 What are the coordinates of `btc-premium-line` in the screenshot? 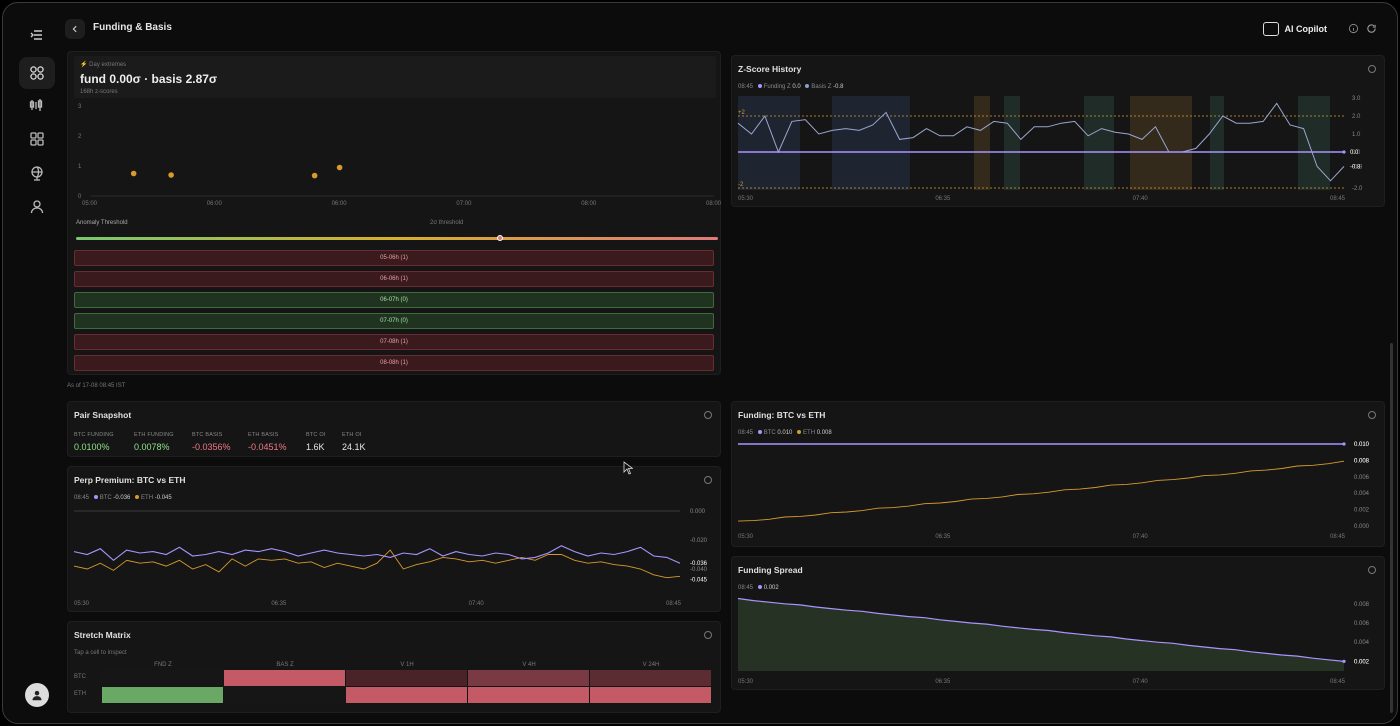 It's located at (377, 554).